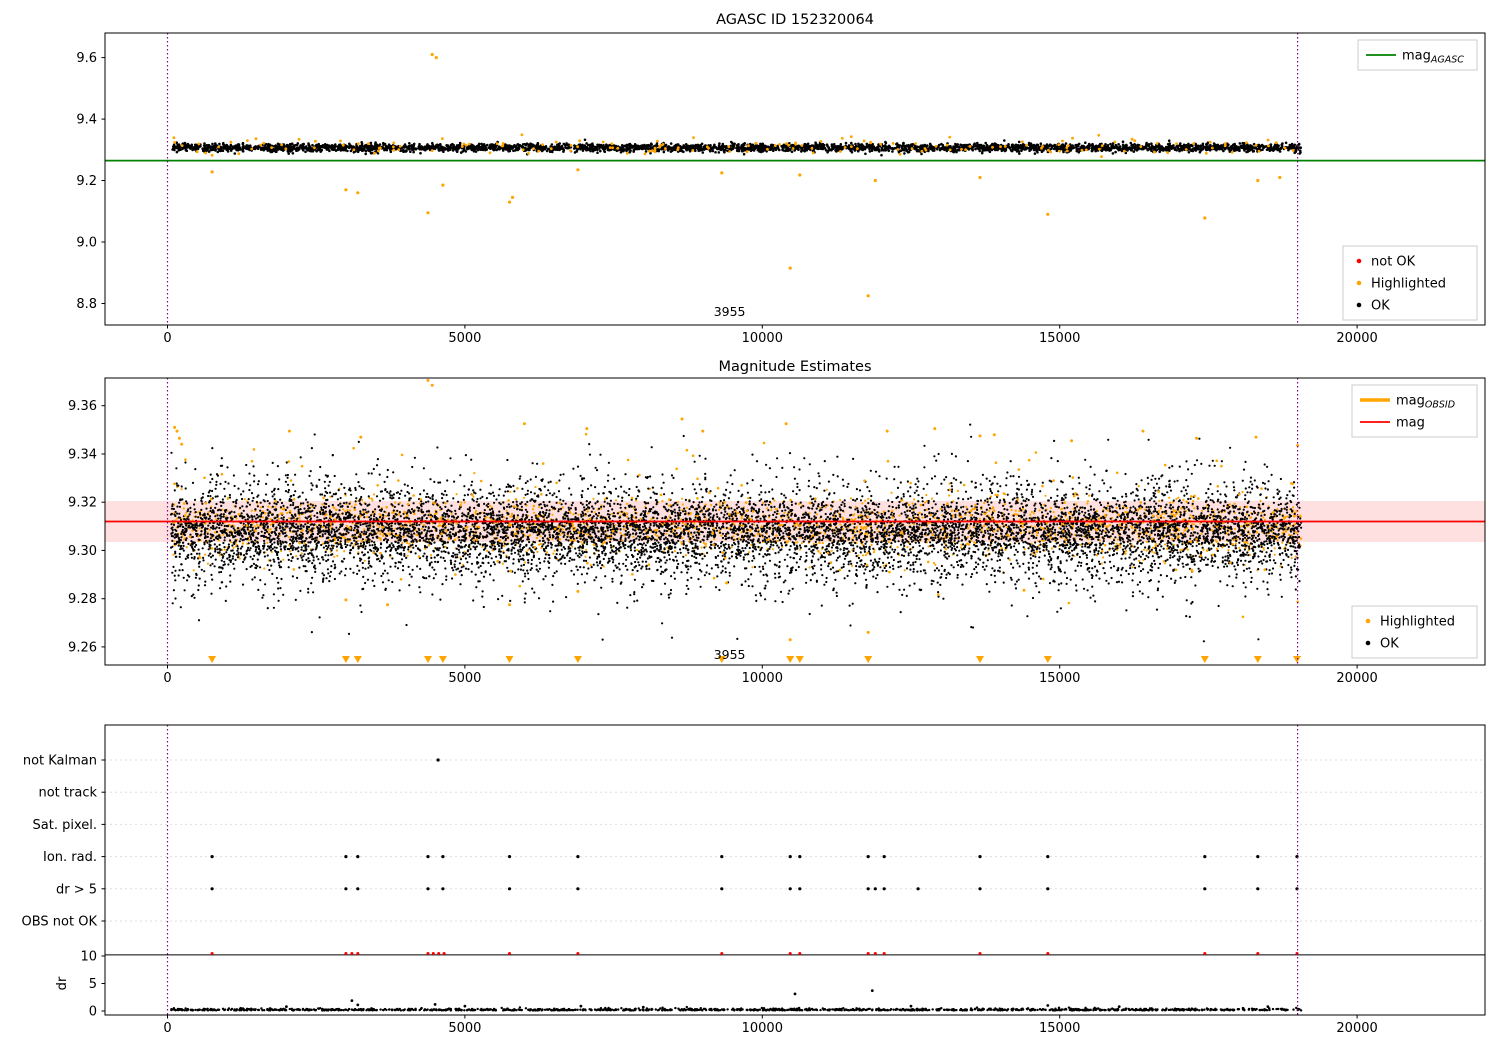 The height and width of the screenshot is (1050, 1500). I want to click on svg-text: 9.6, so click(86, 58).